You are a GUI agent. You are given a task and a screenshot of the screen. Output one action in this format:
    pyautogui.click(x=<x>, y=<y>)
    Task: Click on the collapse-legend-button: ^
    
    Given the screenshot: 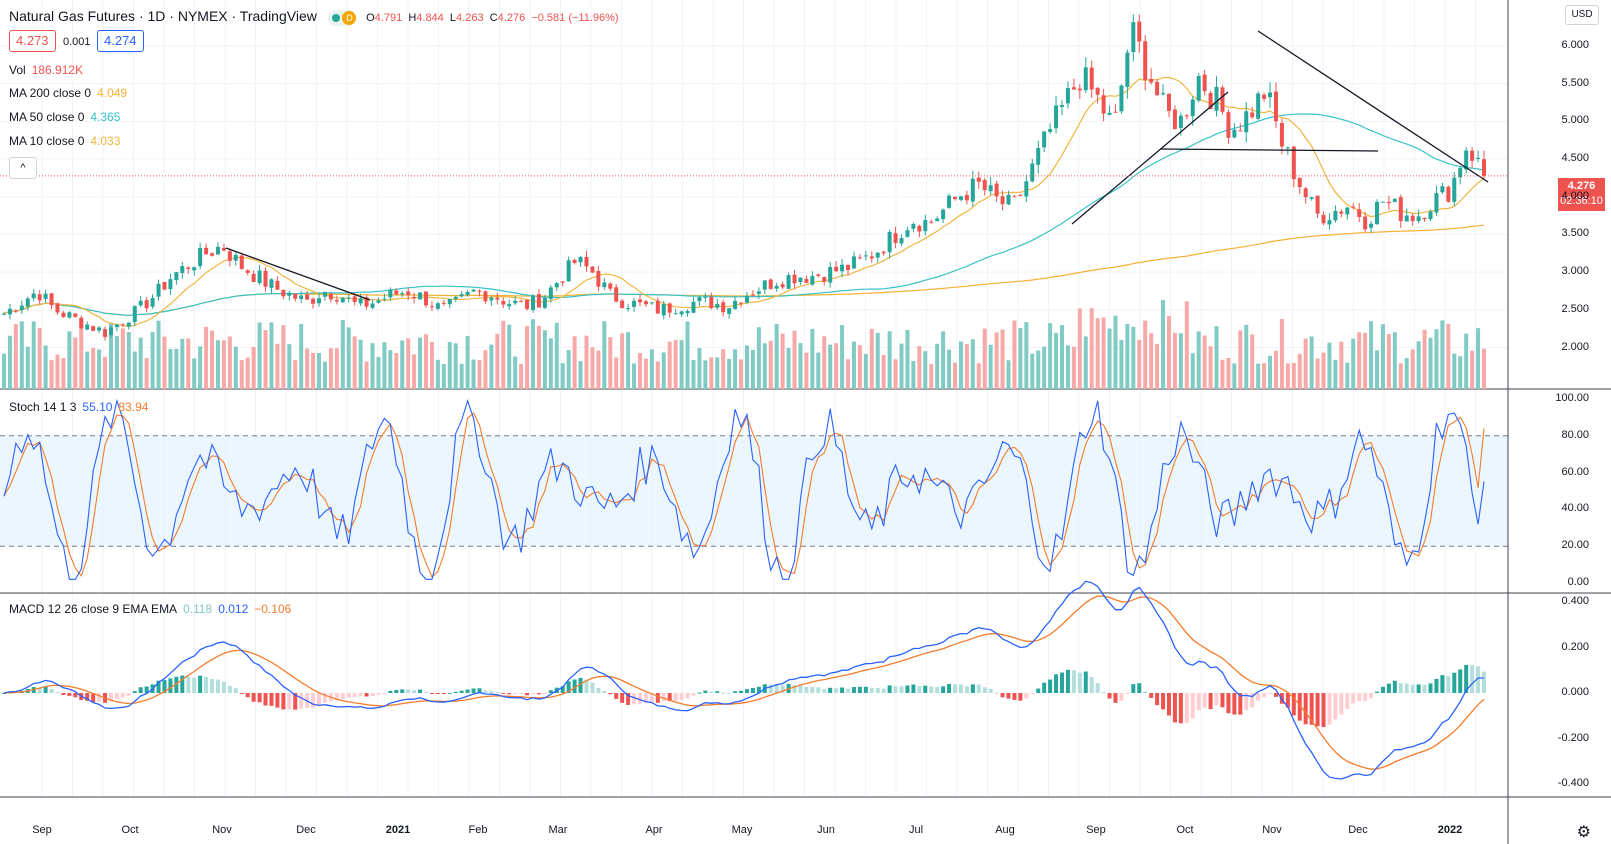 What is the action you would take?
    pyautogui.click(x=23, y=168)
    